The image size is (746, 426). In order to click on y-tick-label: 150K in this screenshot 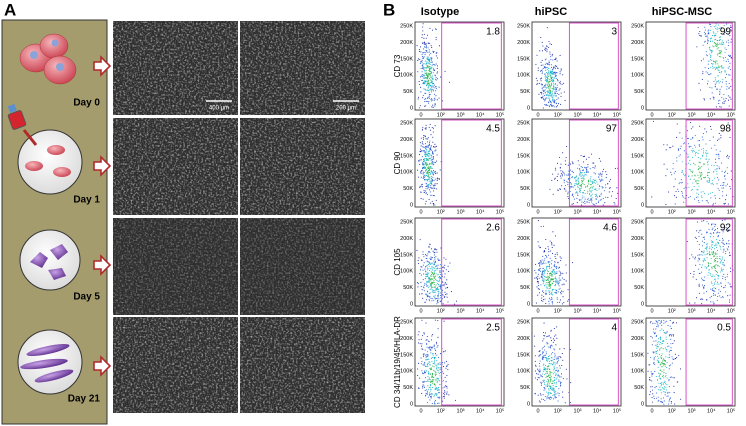, I will do `click(523, 355)`.